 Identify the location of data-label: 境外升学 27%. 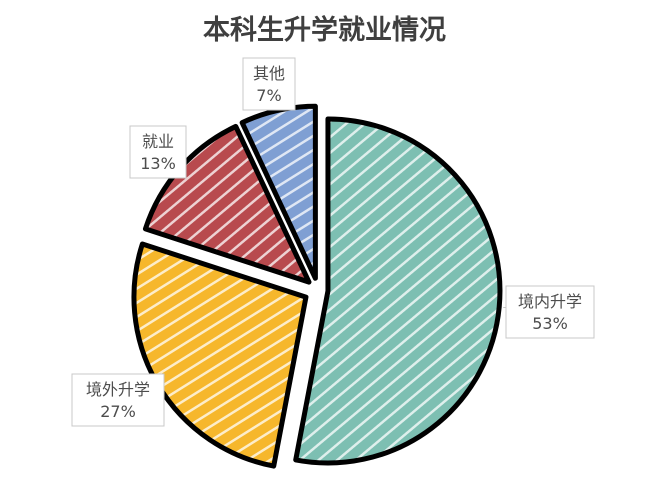
(118, 400).